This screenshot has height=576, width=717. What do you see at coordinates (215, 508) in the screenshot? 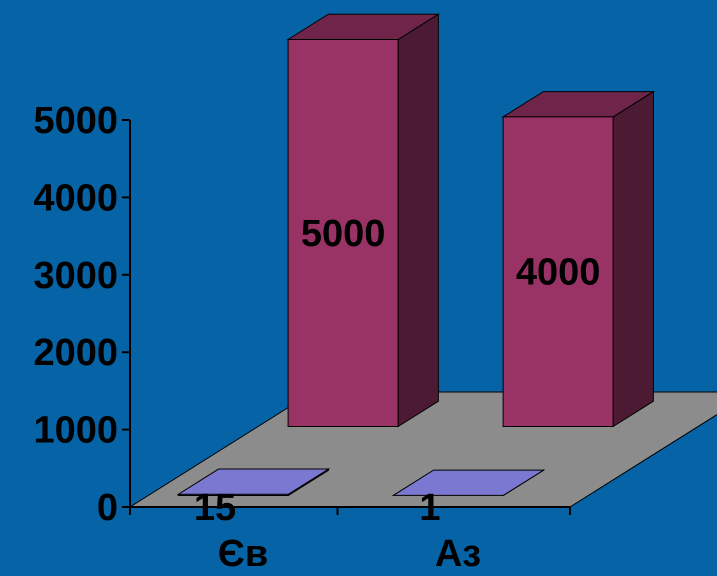
I see `data-label-series-0-0: 15` at bounding box center [215, 508].